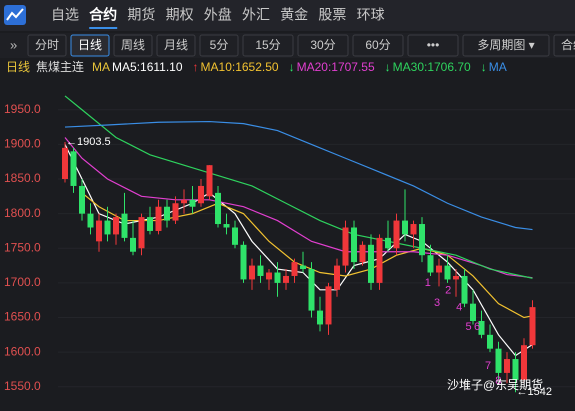 Image resolution: width=575 pixels, height=411 pixels. I want to click on tool-label: 60分, so click(377, 45).